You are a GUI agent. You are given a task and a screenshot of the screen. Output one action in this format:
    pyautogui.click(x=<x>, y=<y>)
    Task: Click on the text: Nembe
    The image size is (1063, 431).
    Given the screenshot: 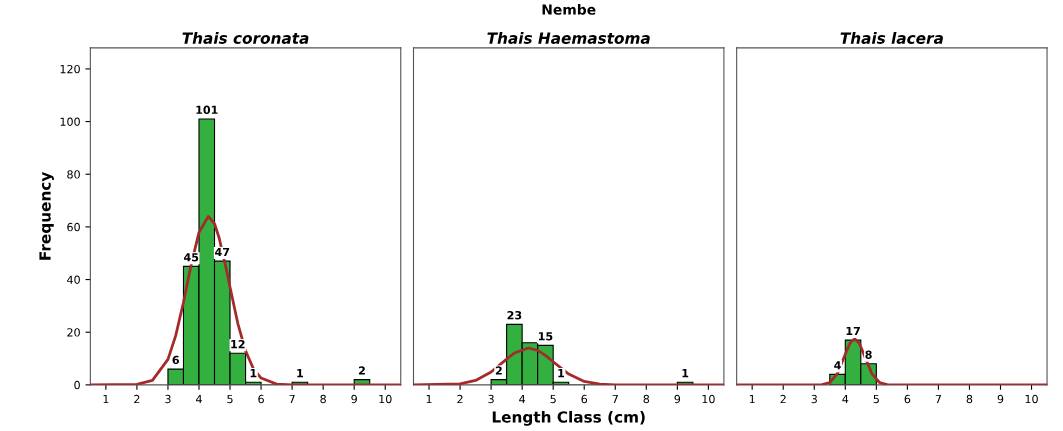 What is the action you would take?
    pyautogui.click(x=569, y=9)
    